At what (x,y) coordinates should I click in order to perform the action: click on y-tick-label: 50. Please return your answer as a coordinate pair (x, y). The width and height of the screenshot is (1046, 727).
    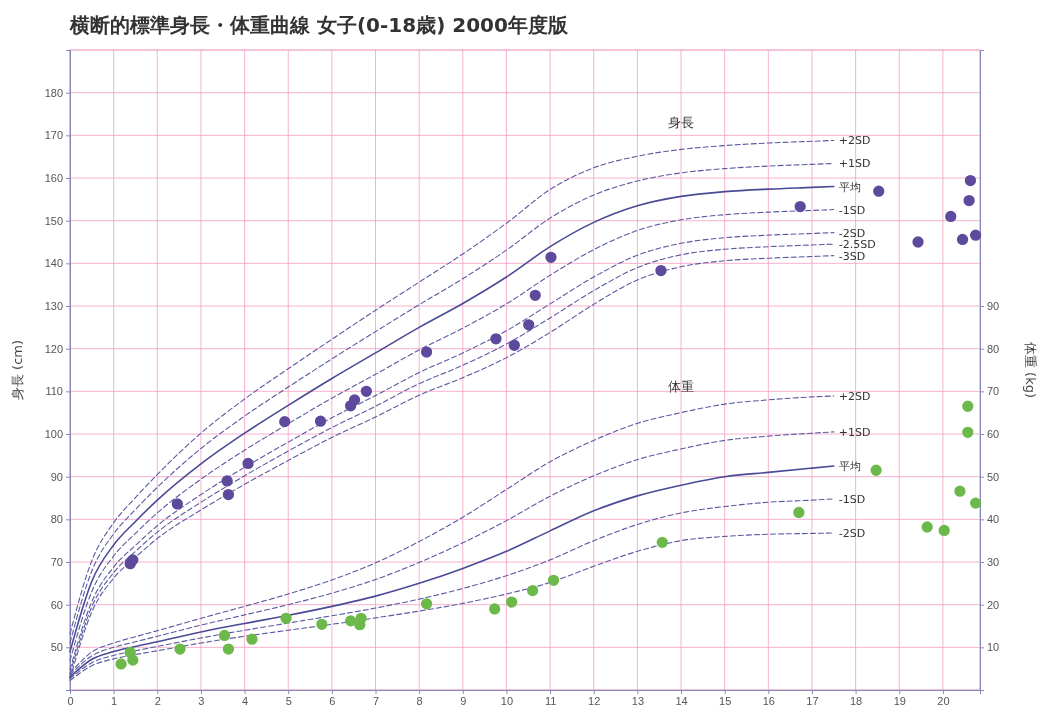
    Looking at the image, I should click on (56, 647).